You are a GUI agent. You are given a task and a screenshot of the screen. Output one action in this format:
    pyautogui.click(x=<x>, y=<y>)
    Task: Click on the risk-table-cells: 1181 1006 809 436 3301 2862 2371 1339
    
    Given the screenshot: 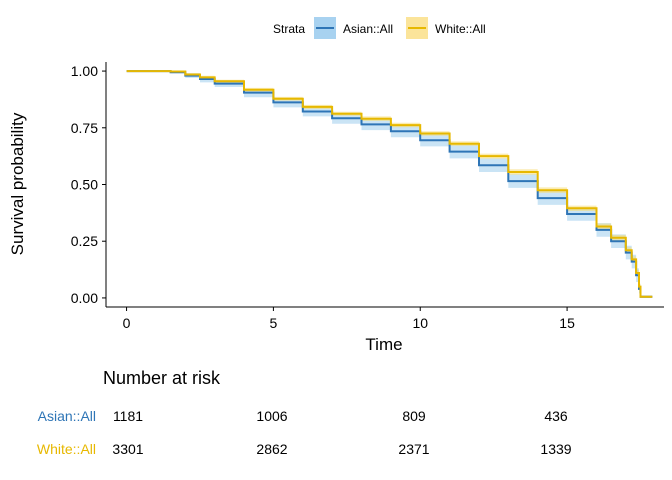 What is the action you would take?
    pyautogui.click(x=341, y=432)
    